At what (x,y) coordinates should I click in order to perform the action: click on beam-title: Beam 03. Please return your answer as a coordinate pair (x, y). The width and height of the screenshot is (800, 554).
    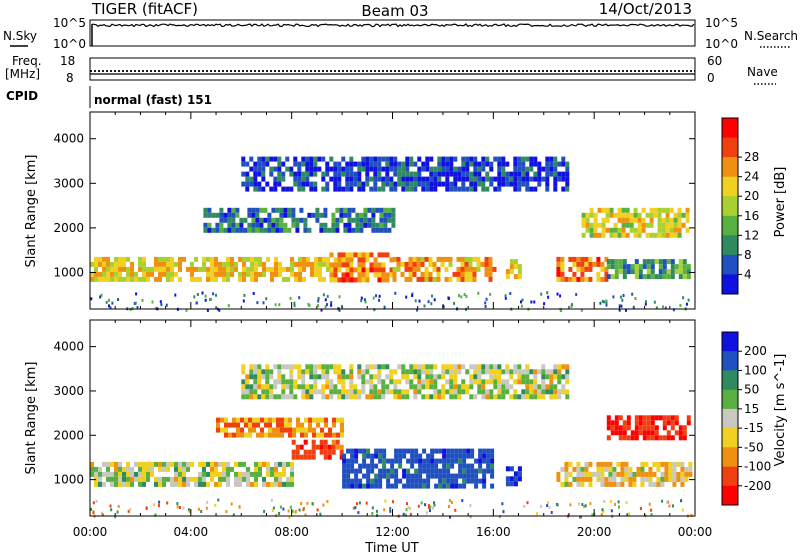
    Looking at the image, I should click on (394, 11).